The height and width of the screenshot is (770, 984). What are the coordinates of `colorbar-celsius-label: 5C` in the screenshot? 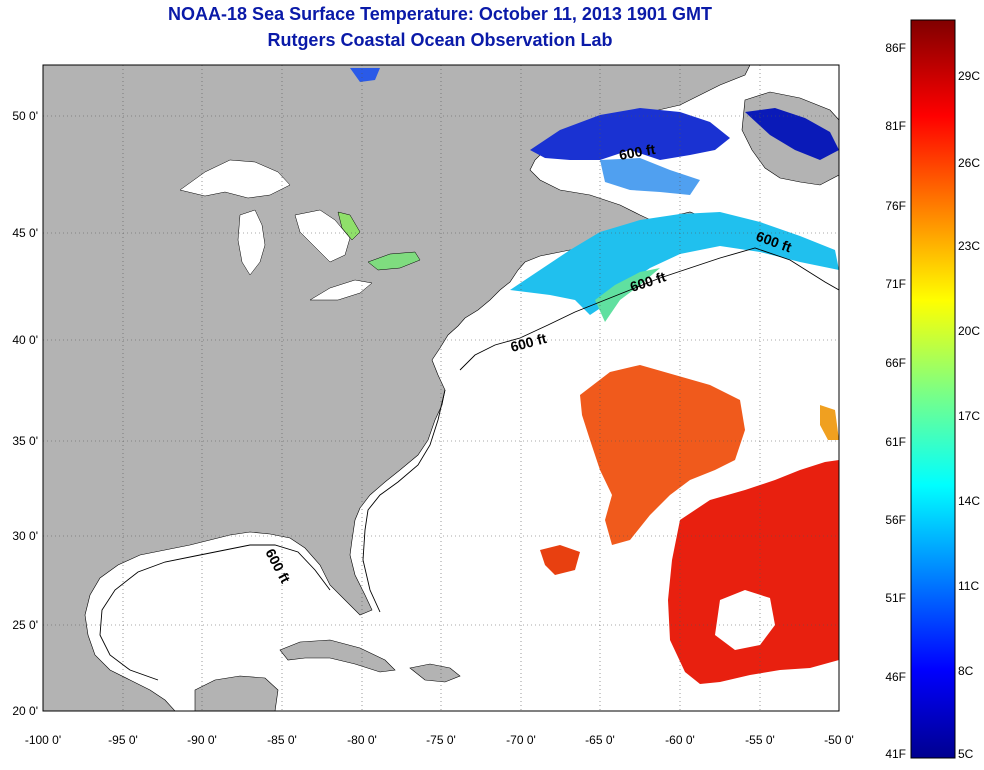 It's located at (966, 754).